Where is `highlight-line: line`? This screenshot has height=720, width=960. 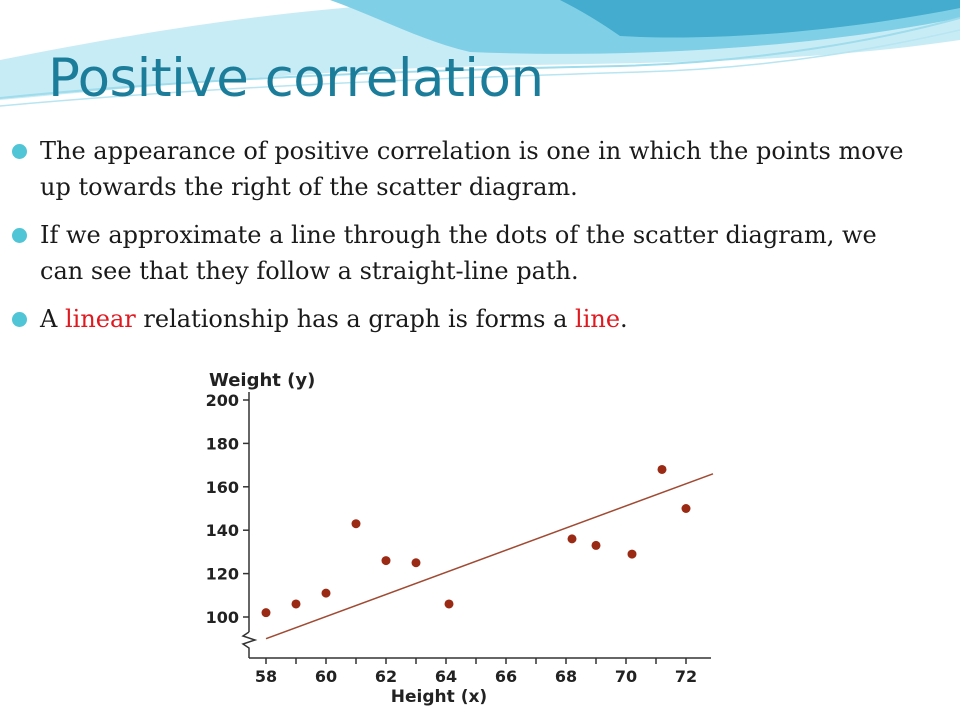
highlight-line: line is located at coordinates (598, 319).